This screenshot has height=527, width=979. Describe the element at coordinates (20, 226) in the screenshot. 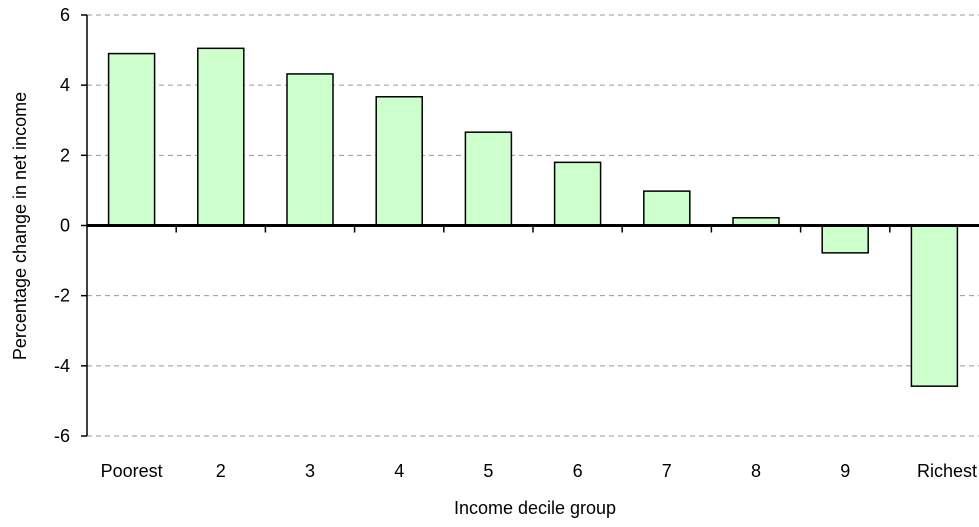

I see `y-axis-title: Percentage change in net income` at that location.